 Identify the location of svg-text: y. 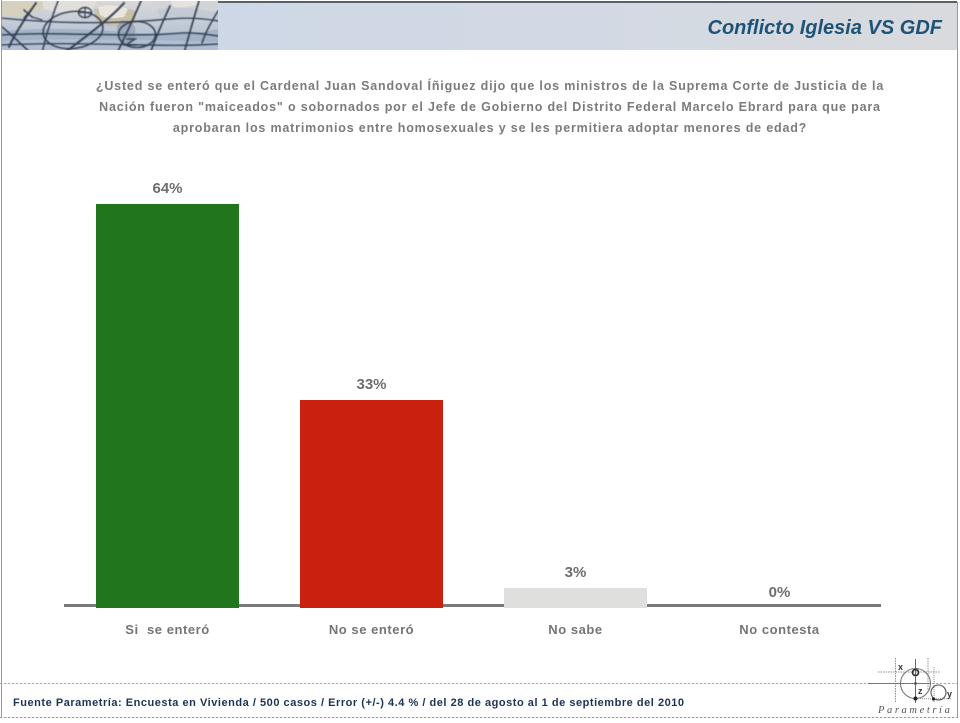
(949, 694).